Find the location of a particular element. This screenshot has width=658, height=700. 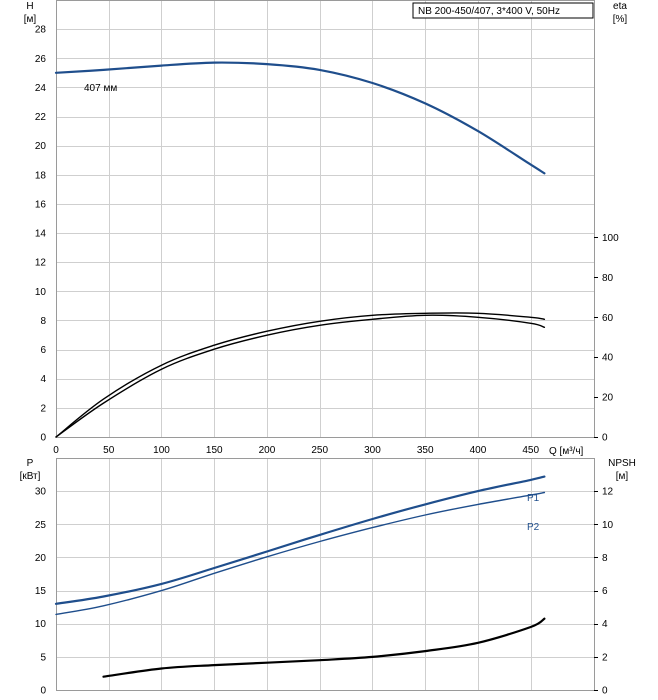

series-p1 is located at coordinates (300, 540).